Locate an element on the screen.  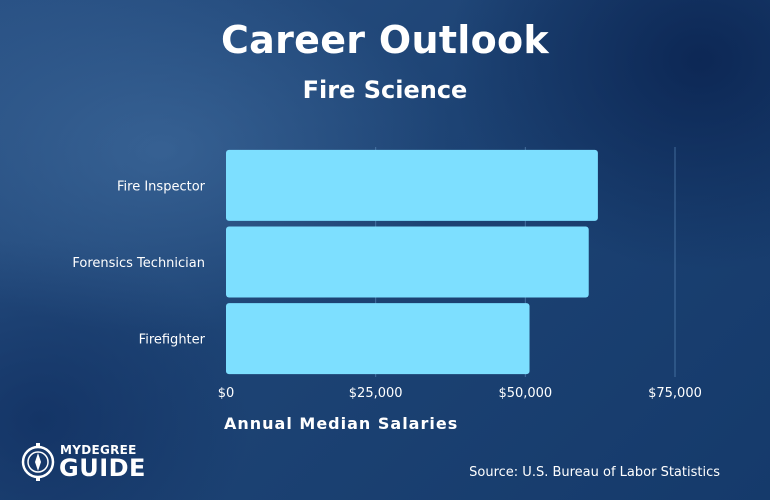
x-tick-label: $75,000 is located at coordinates (675, 393).